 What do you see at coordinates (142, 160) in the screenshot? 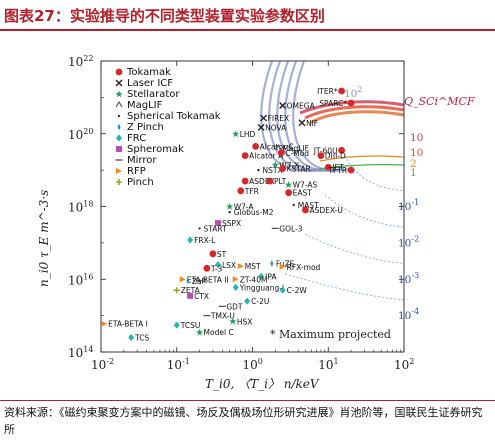
I see `legend-label: Mirror` at bounding box center [142, 160].